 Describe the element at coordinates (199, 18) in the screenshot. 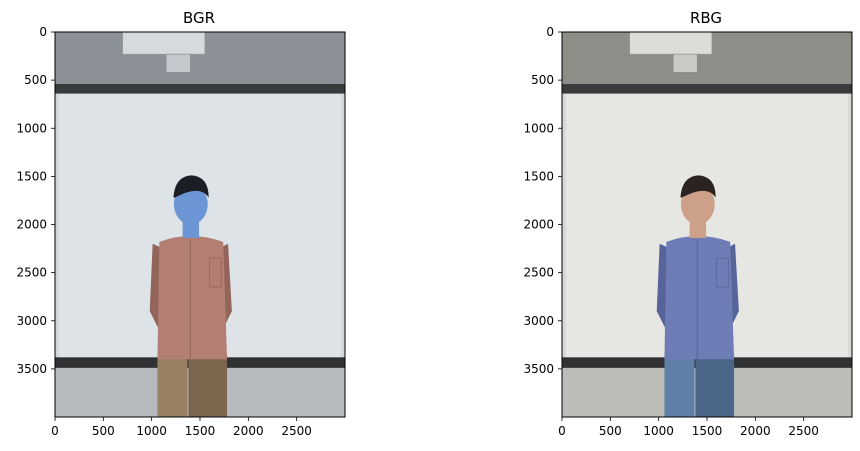

I see `panel-title: BGR` at that location.